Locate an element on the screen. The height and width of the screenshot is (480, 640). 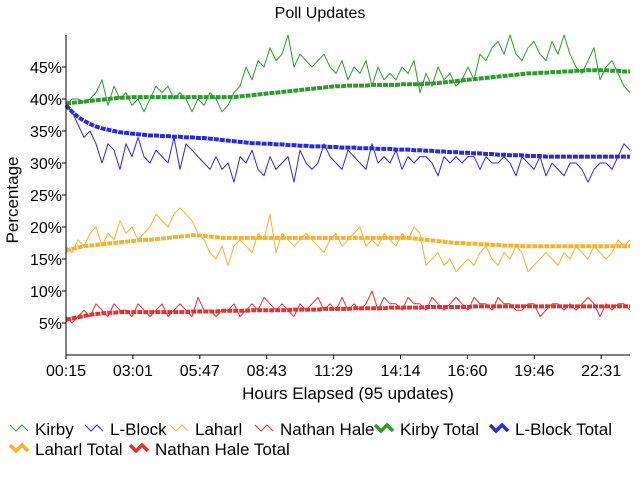
series-line-nathan-hale-total is located at coordinates (347, 313).